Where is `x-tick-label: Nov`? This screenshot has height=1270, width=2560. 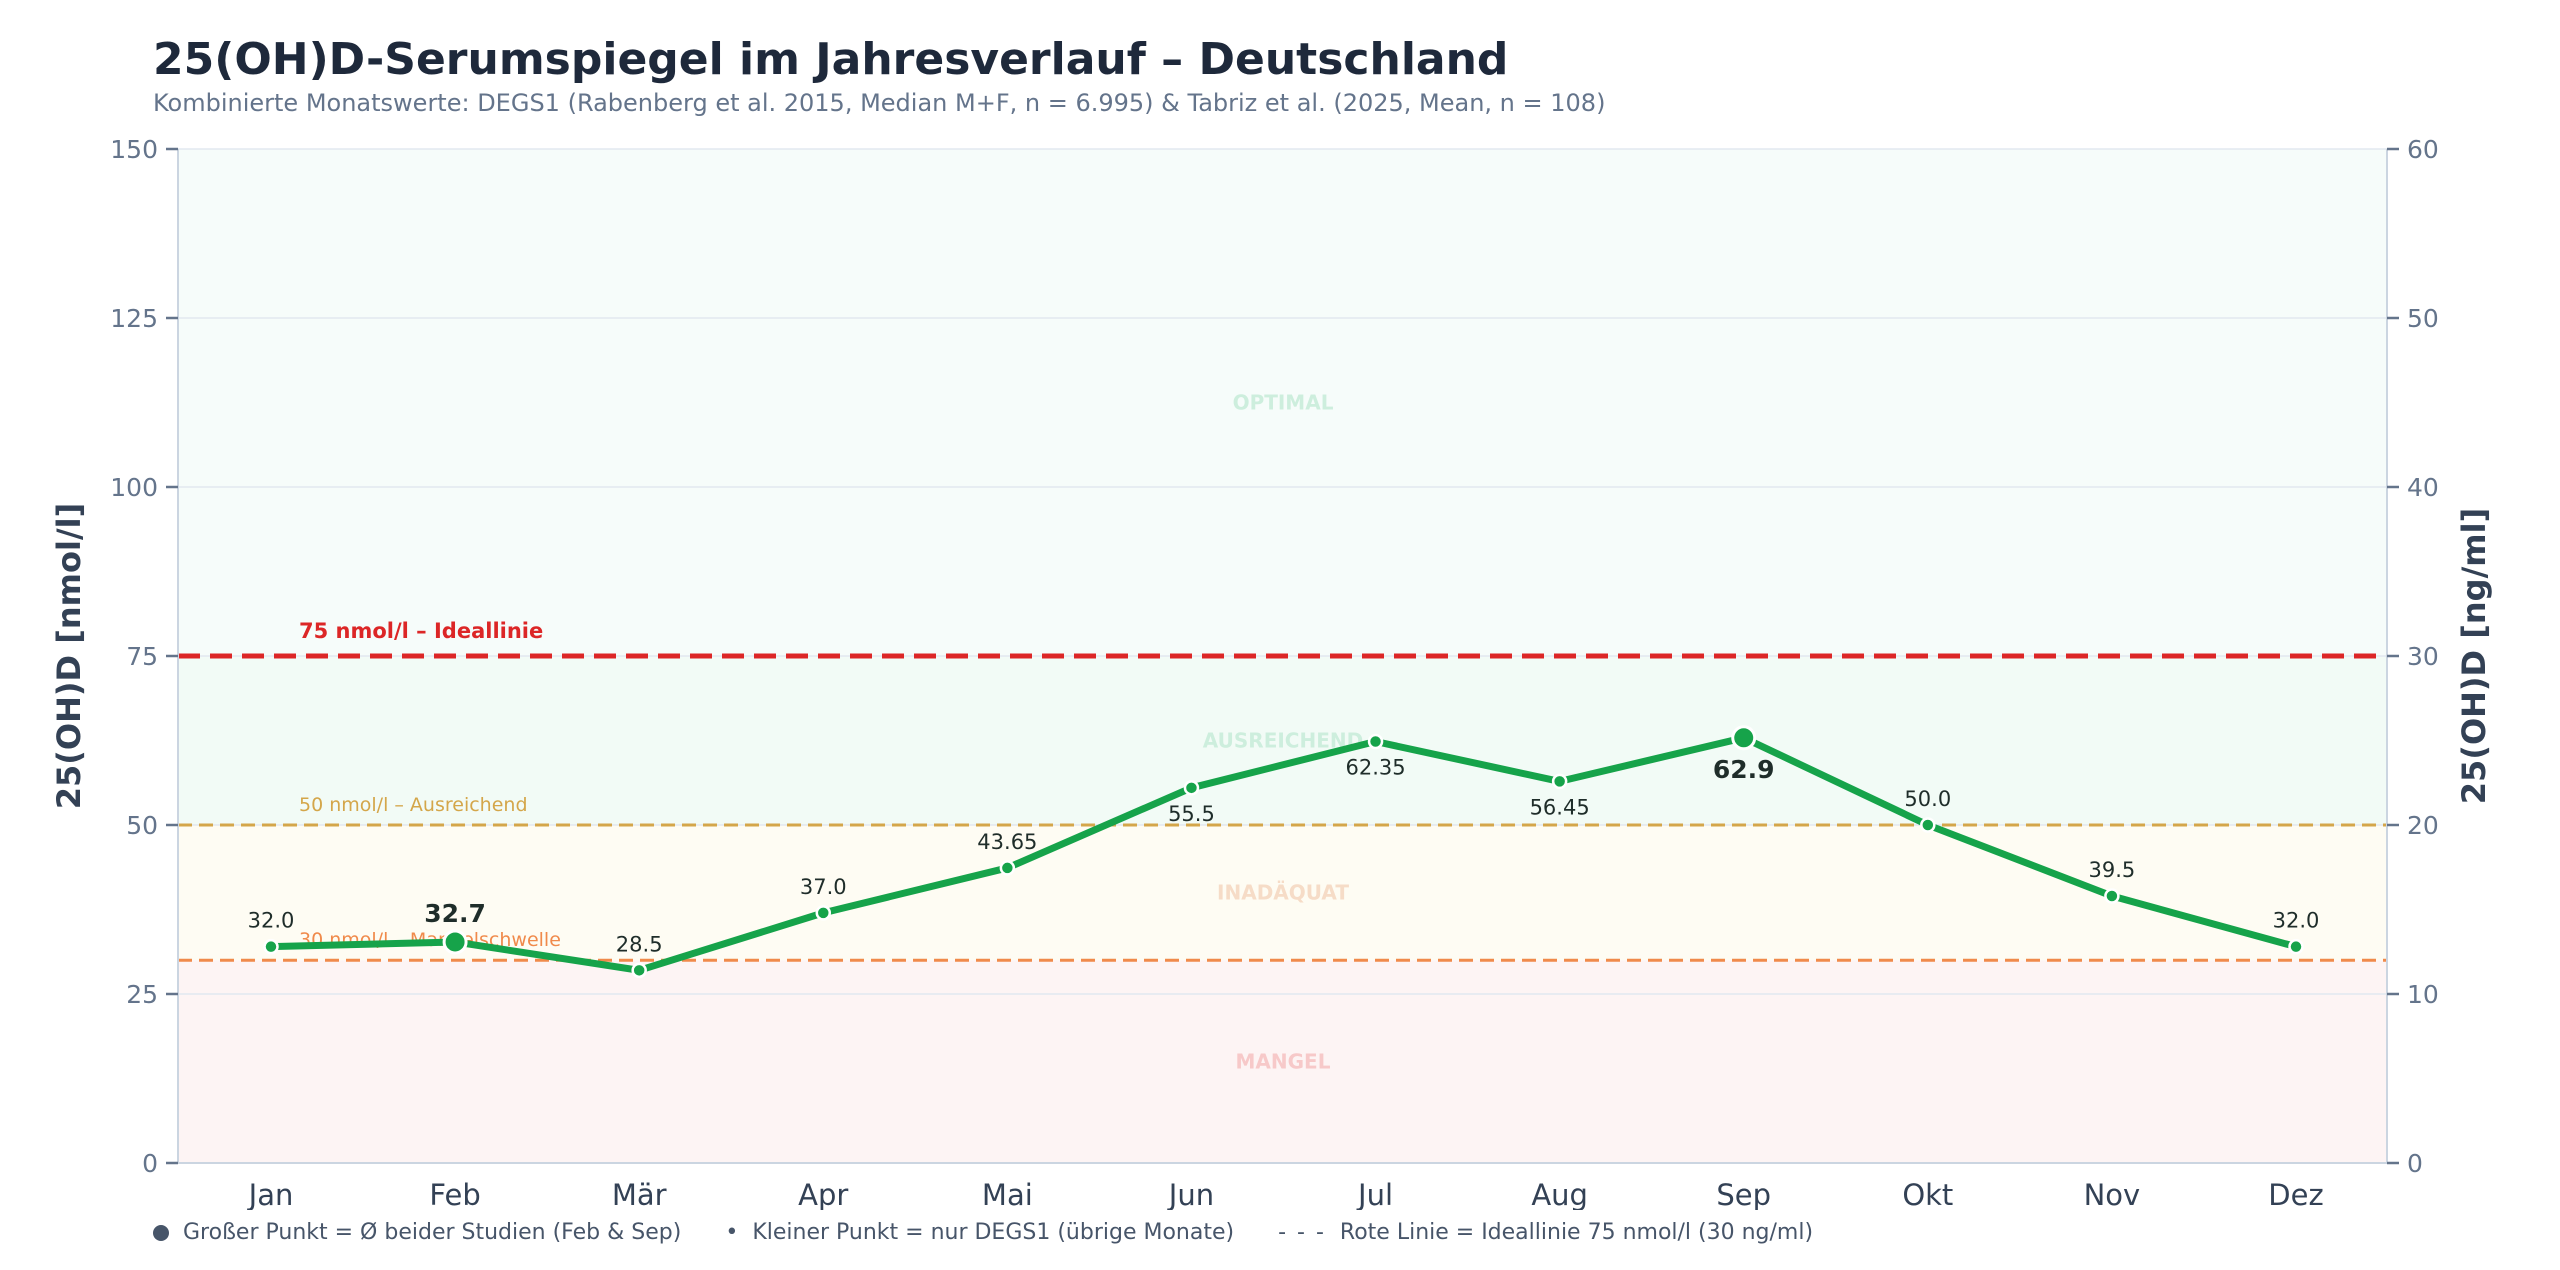
x-tick-label: Nov is located at coordinates (2112, 1194).